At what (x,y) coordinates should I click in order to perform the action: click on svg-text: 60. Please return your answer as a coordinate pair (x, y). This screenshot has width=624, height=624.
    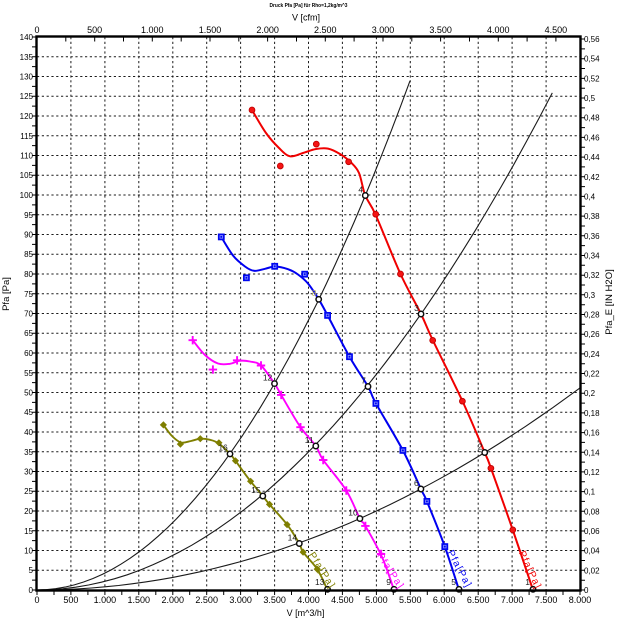
    Looking at the image, I should click on (28, 353).